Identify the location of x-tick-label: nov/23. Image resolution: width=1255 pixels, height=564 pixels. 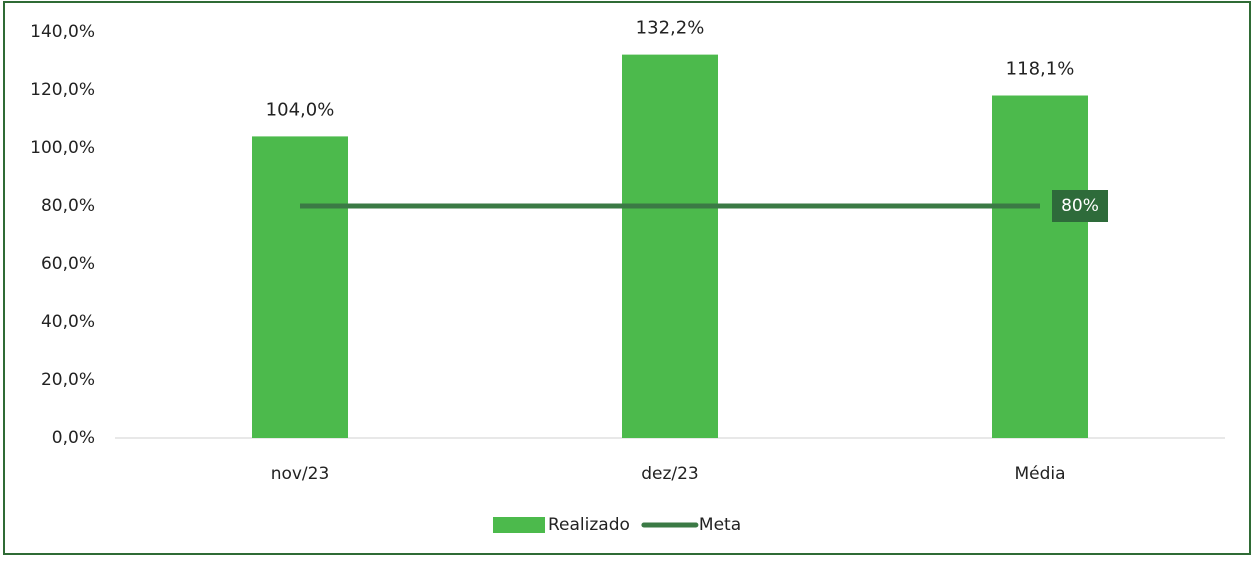
(300, 474).